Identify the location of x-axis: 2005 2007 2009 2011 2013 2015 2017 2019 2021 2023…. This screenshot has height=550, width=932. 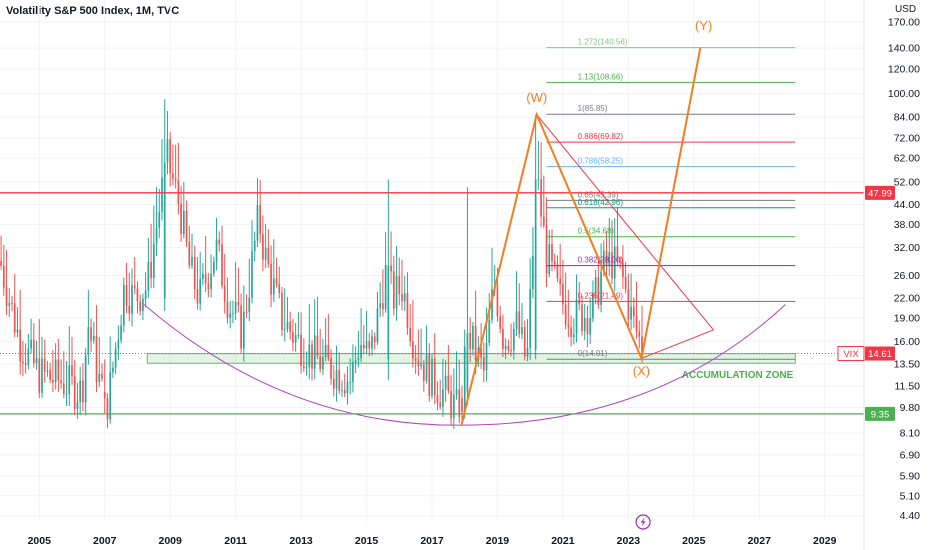
(432, 530).